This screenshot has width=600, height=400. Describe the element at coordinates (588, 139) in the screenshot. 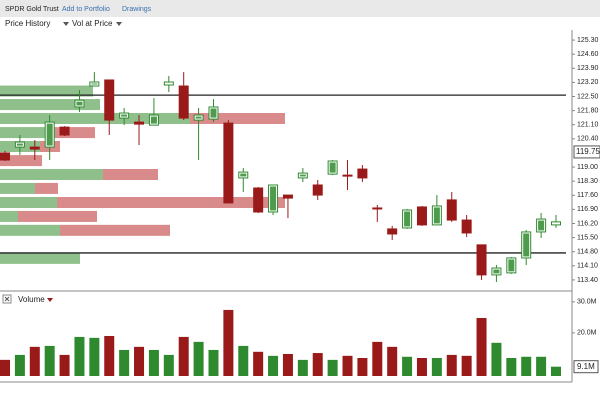

I see `y-tick-label: 120.40` at that location.